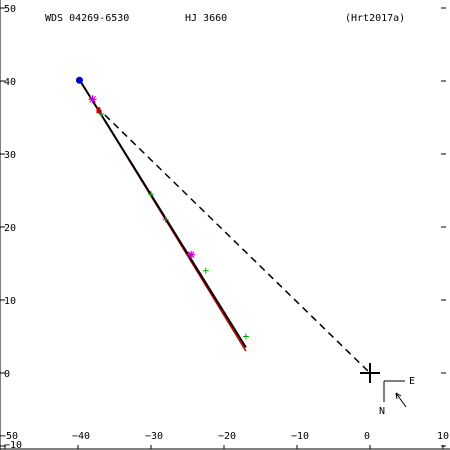 The width and height of the screenshot is (450, 450). What do you see at coordinates (206, 18) in the screenshot?
I see `discoverer-label: HJ 3660` at bounding box center [206, 18].